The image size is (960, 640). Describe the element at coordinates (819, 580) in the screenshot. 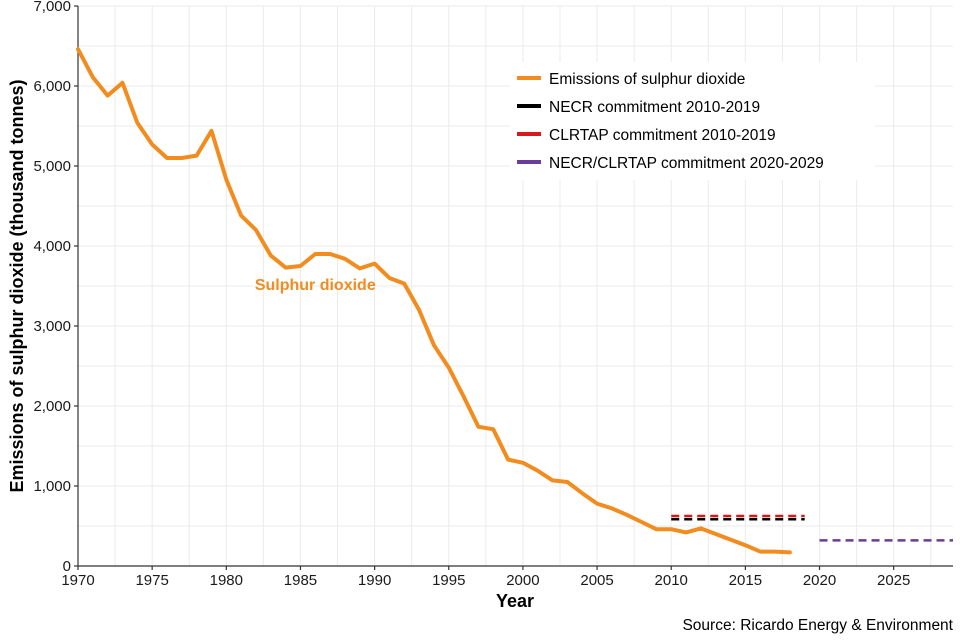

I see `x-tick-label: 2020` at that location.